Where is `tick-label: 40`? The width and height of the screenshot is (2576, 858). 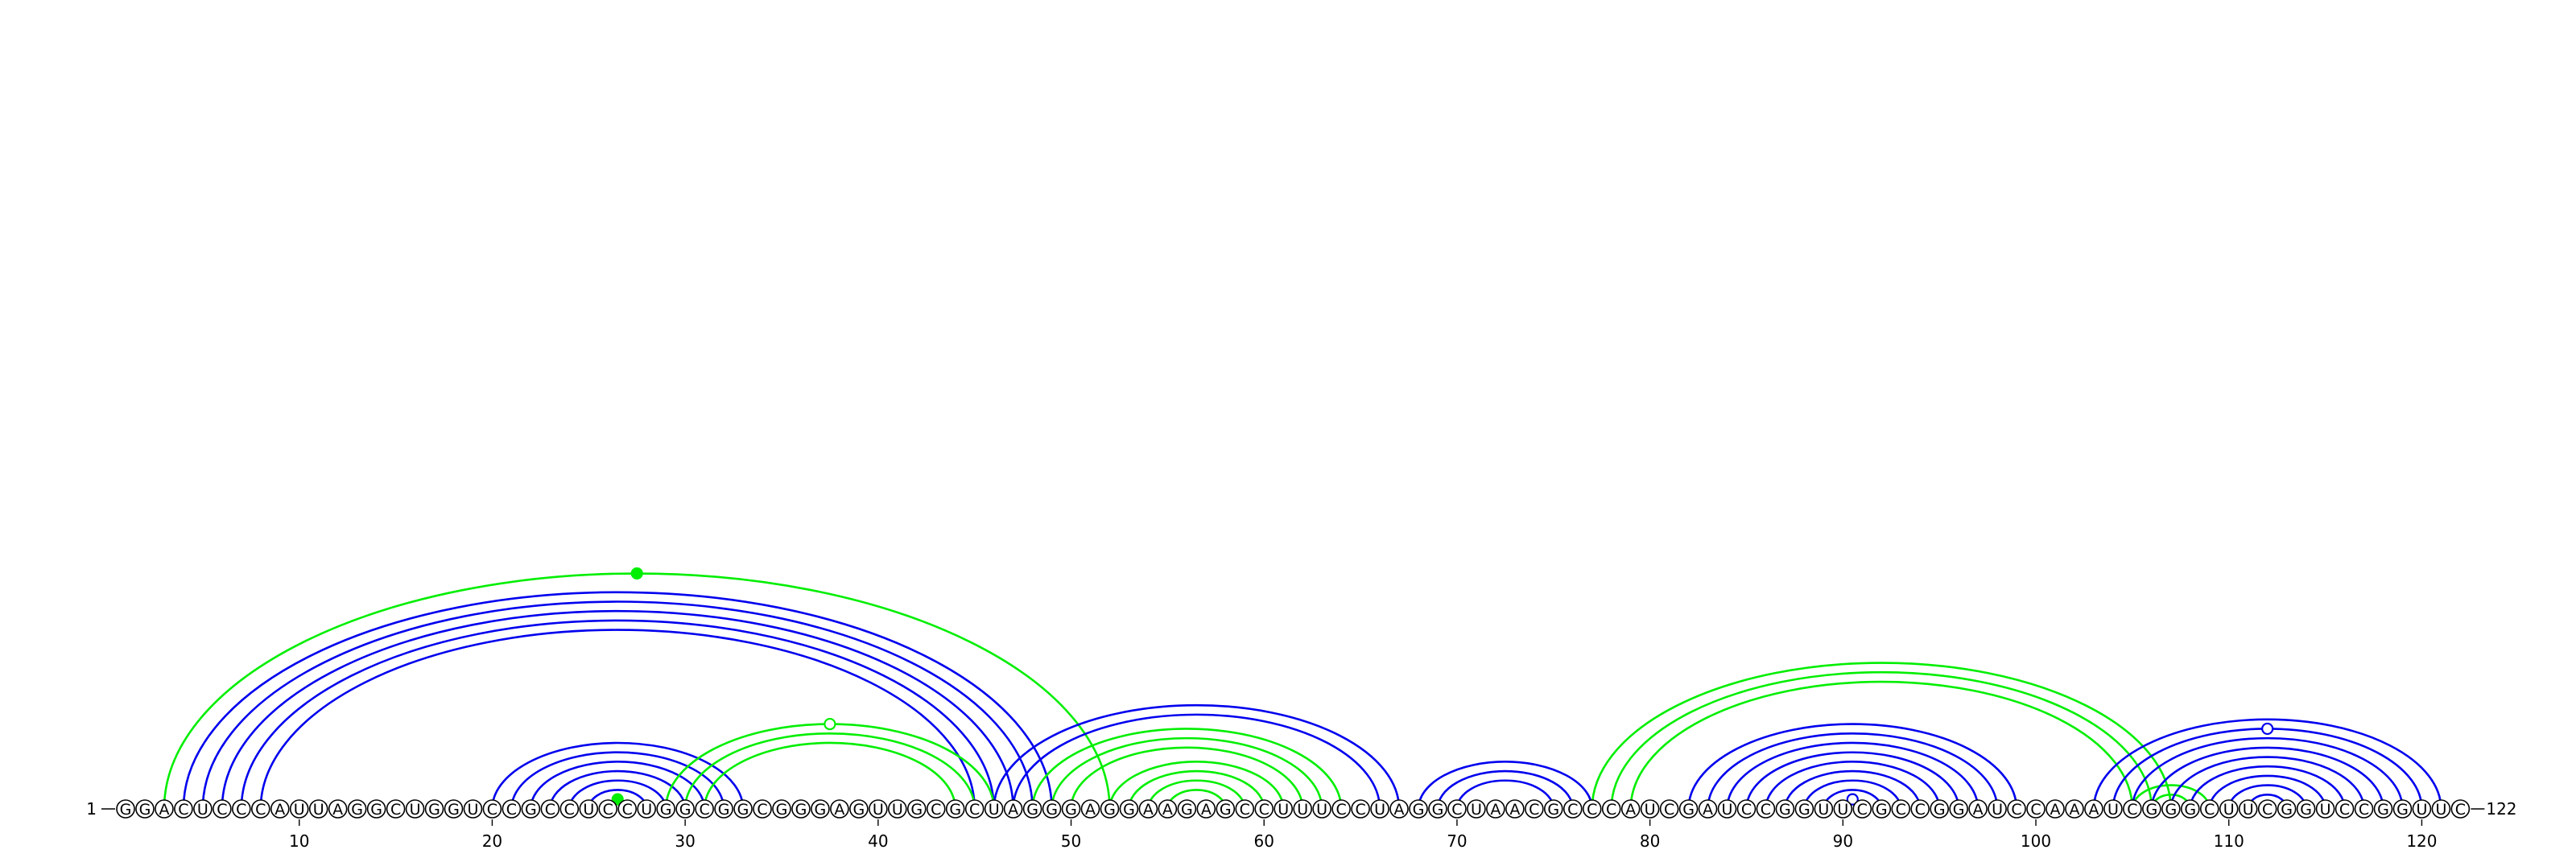 tick-label: 40 is located at coordinates (878, 841).